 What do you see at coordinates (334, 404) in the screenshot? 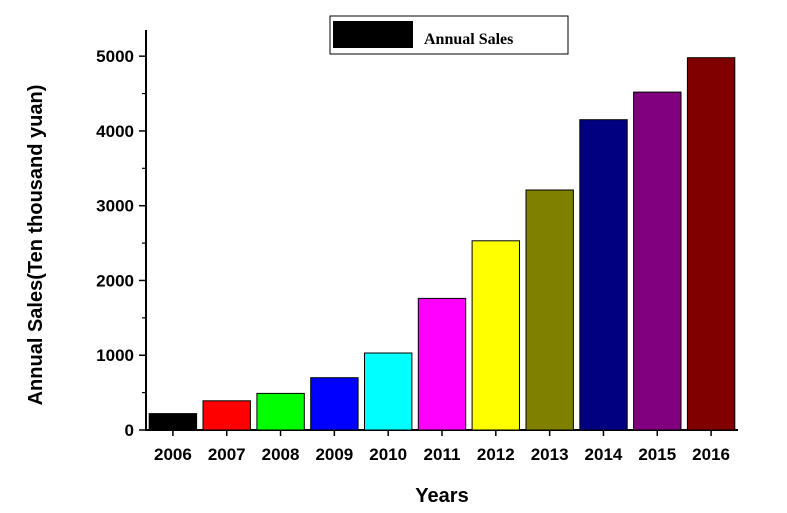
I see `bar-2009` at bounding box center [334, 404].